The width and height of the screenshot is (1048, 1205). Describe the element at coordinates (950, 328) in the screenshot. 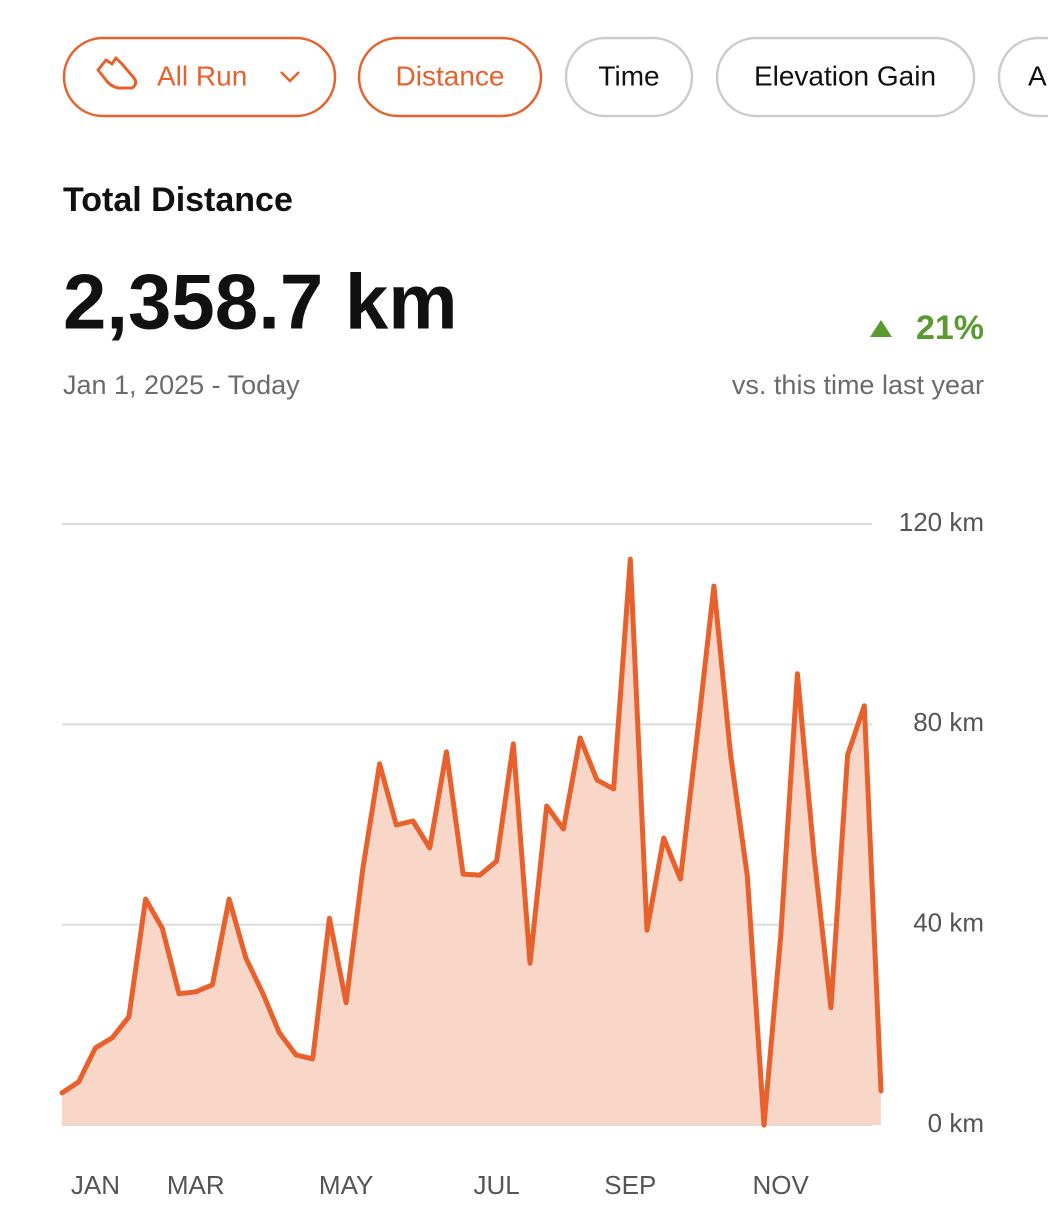

I see `change-value: 21%` at that location.